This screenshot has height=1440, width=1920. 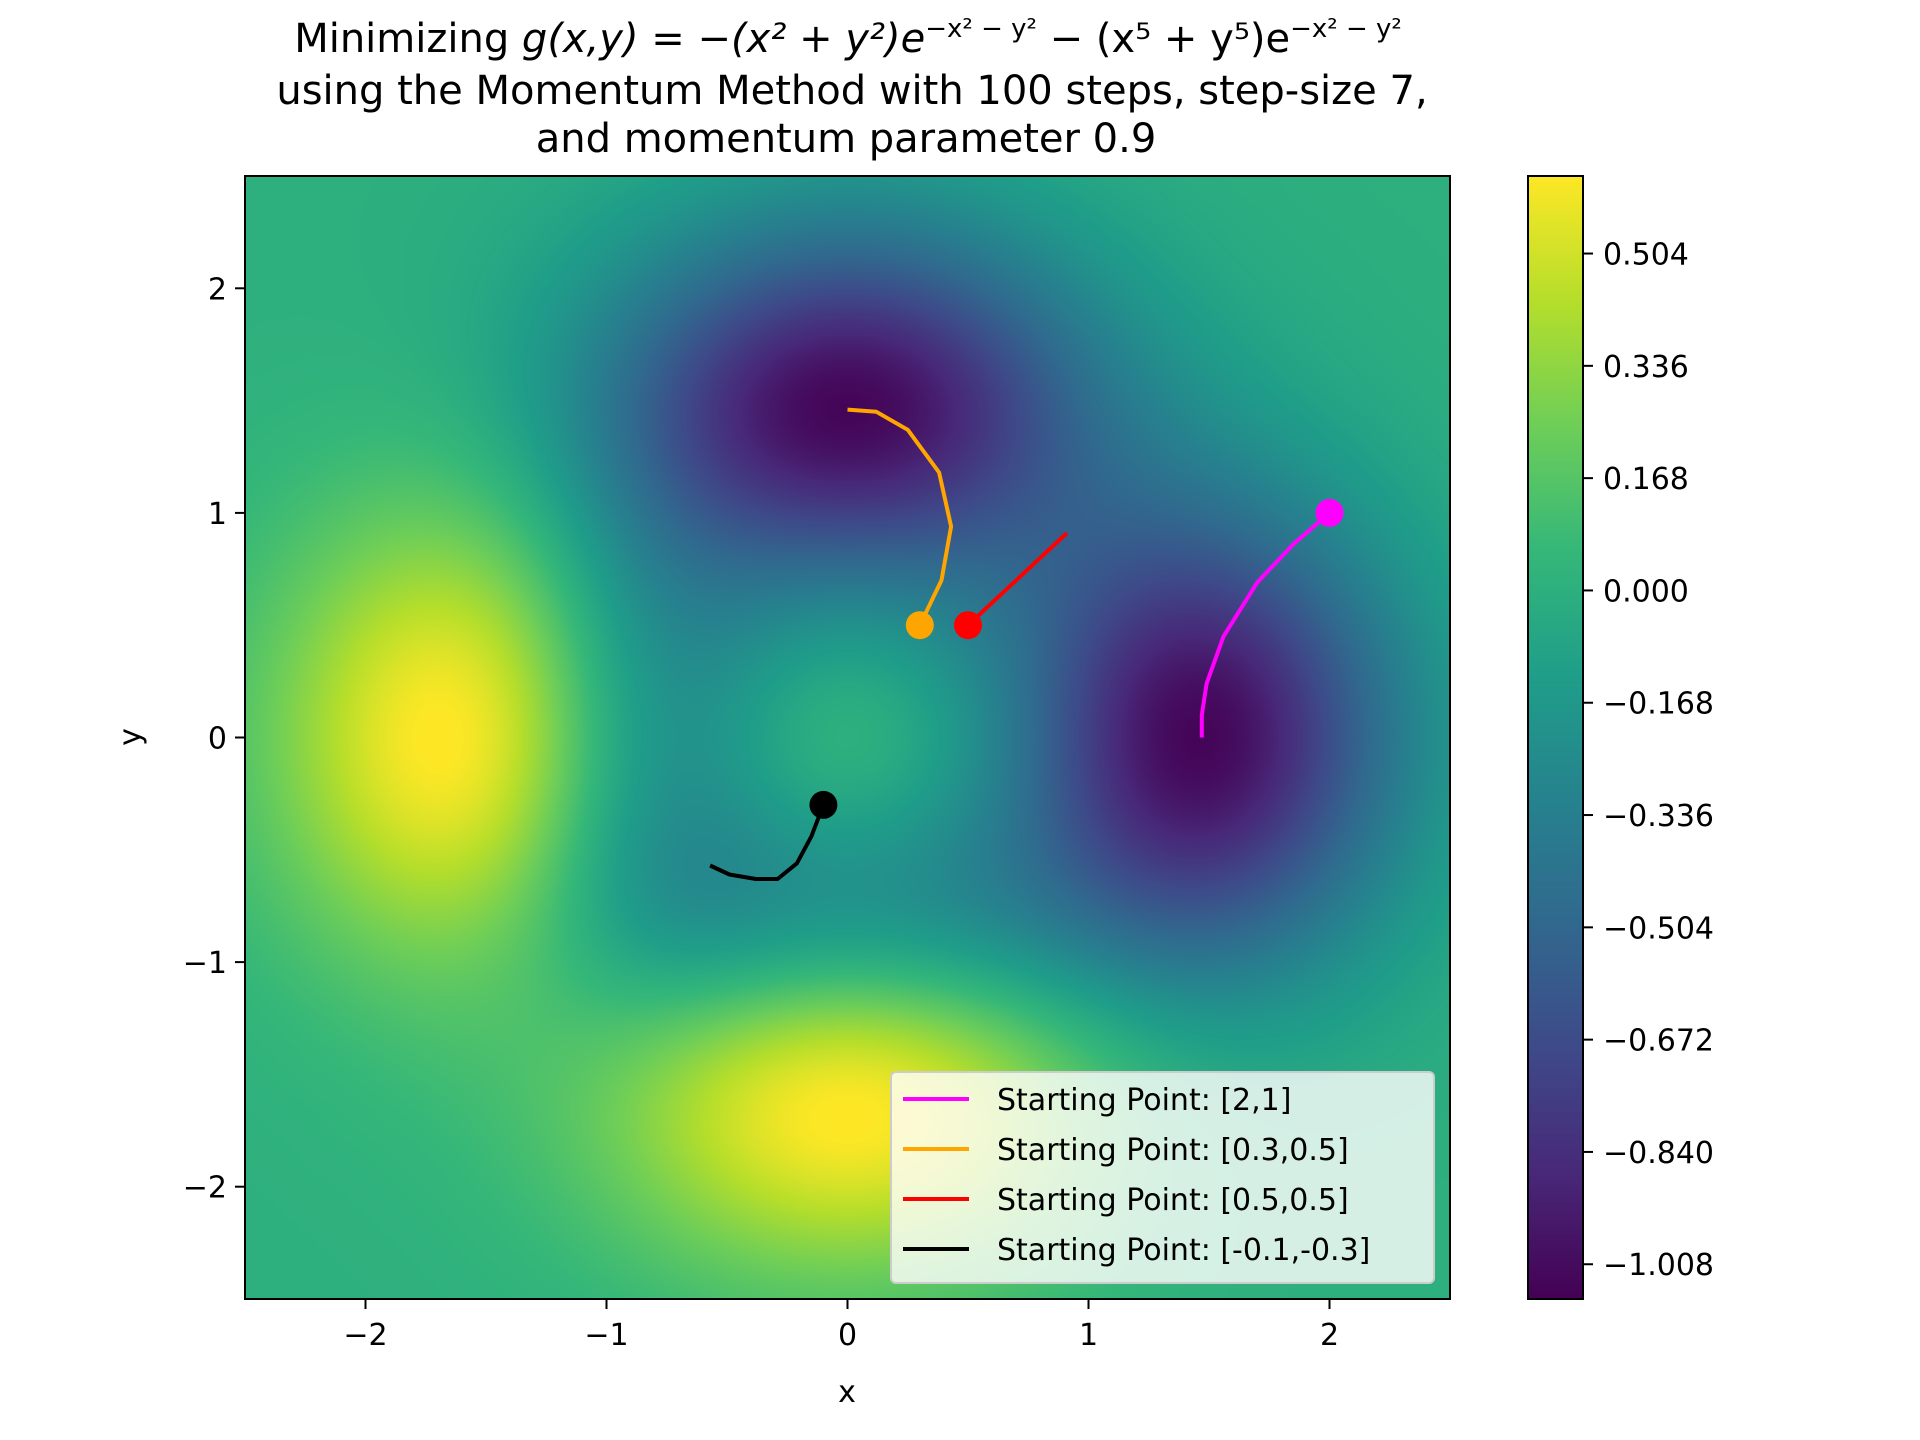 I want to click on colorbar-tick-label: −1.008, so click(x=1658, y=1265).